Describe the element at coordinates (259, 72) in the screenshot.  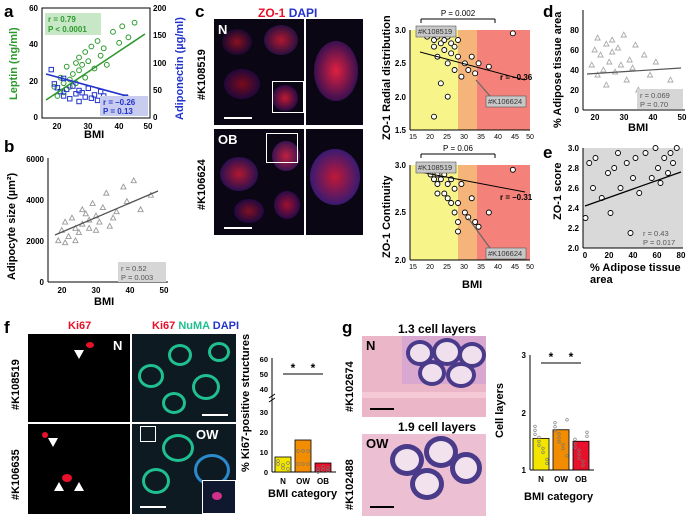
I see `c-micrograph-n` at that location.